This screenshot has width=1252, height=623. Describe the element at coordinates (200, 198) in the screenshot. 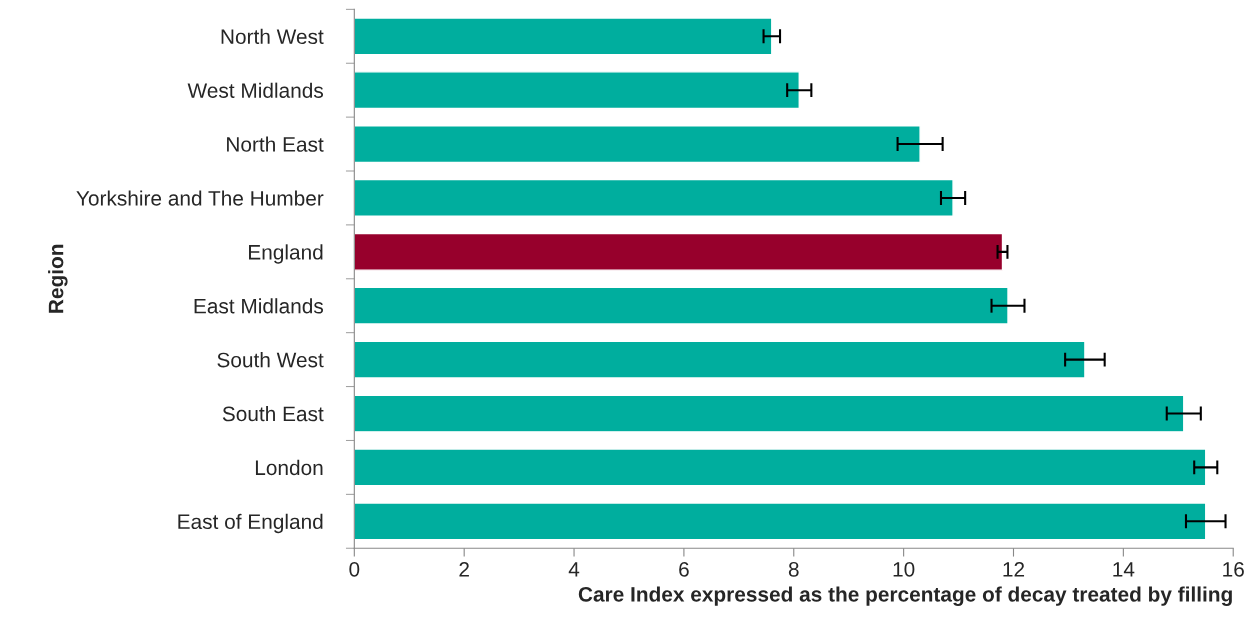

I see `y-tick-label: Yorkshire and The Humber` at that location.